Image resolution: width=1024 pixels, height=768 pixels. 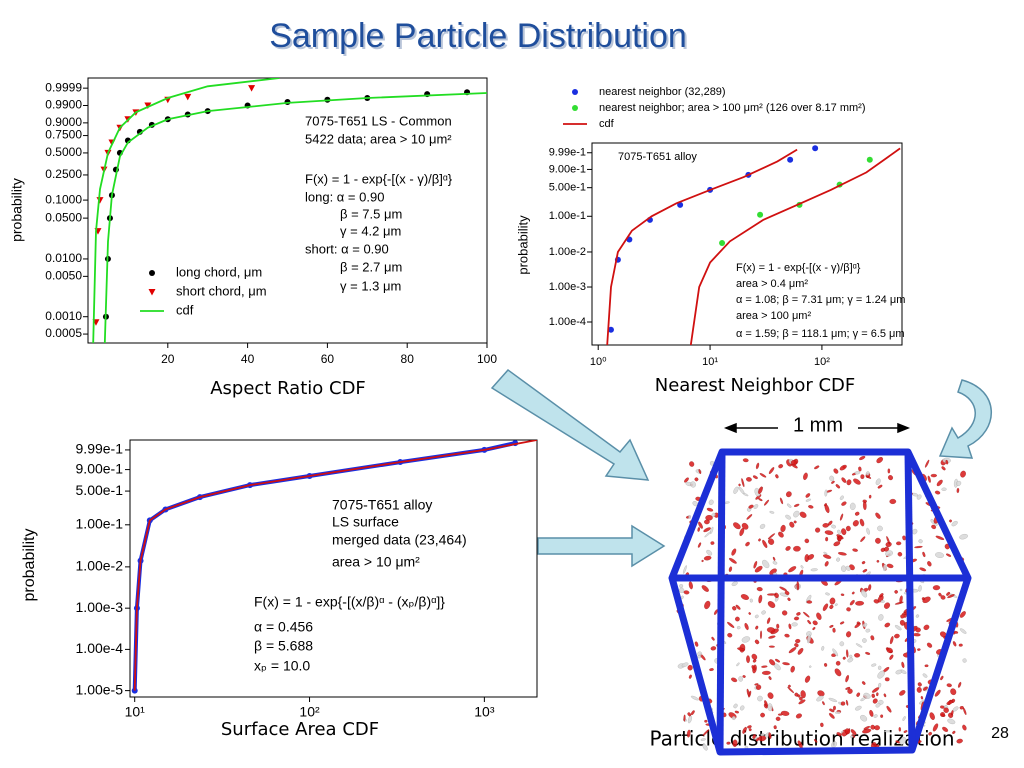 What do you see at coordinates (607, 124) in the screenshot?
I see `legend-label: cdf` at bounding box center [607, 124].